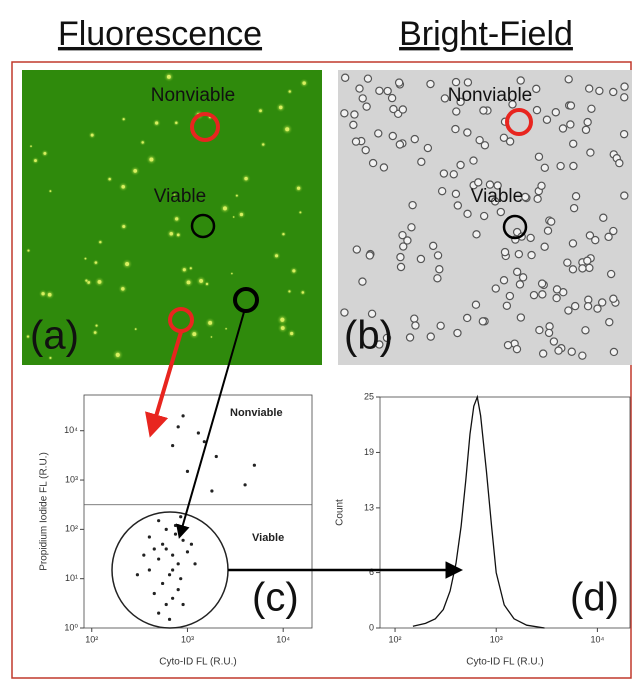 This screenshot has height=679, width=636. I want to click on y-tick-label: 25, so click(369, 396).